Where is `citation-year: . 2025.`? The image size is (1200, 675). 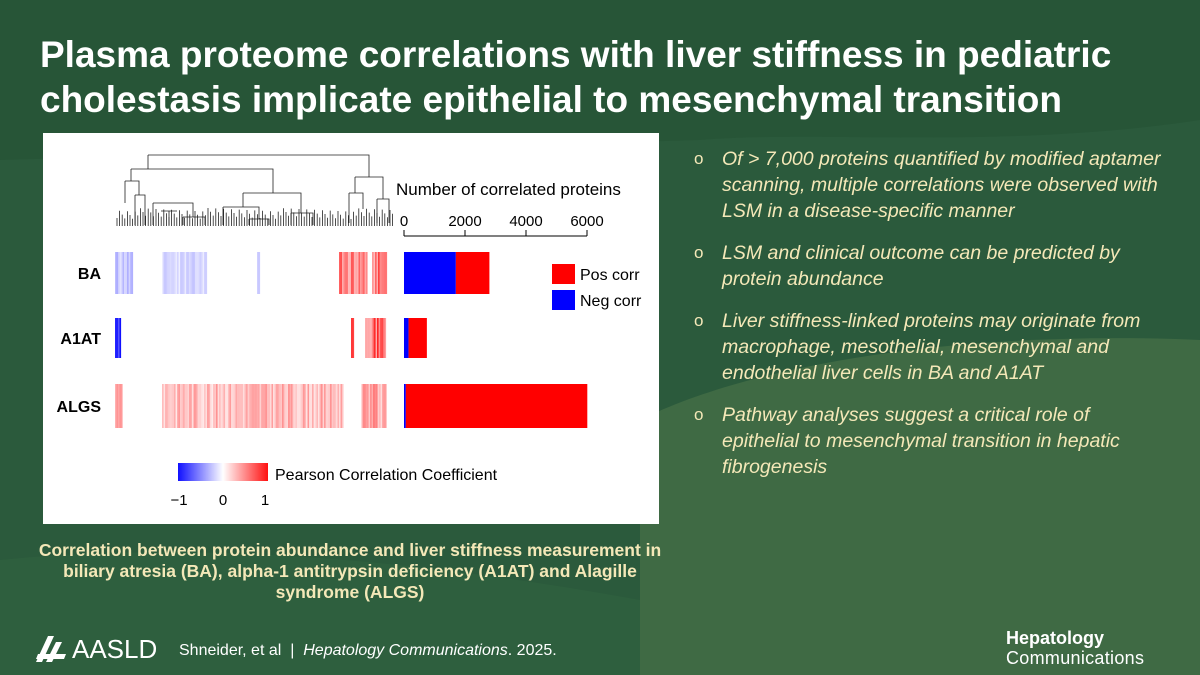
citation-year: . 2025. is located at coordinates (532, 650).